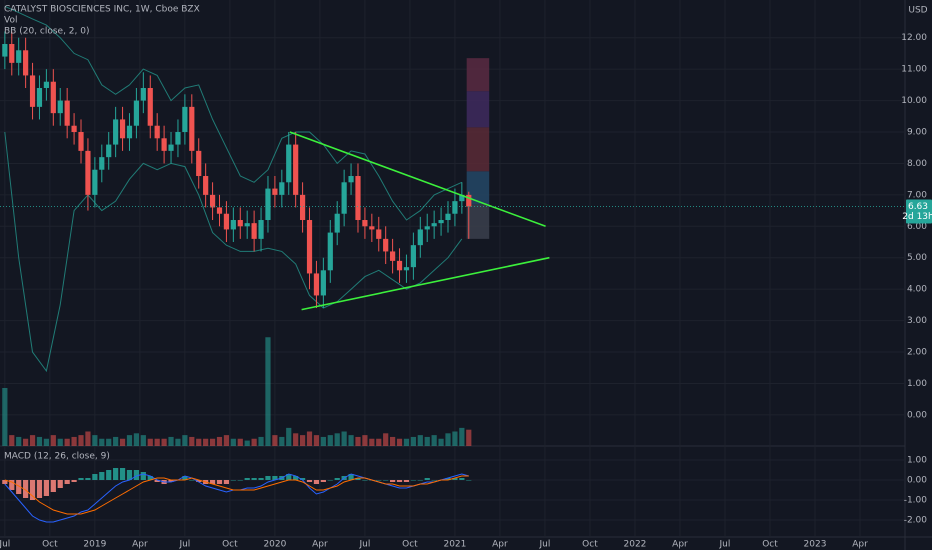  Describe the element at coordinates (94, 545) in the screenshot. I see `x-tick-label: 2019` at that location.